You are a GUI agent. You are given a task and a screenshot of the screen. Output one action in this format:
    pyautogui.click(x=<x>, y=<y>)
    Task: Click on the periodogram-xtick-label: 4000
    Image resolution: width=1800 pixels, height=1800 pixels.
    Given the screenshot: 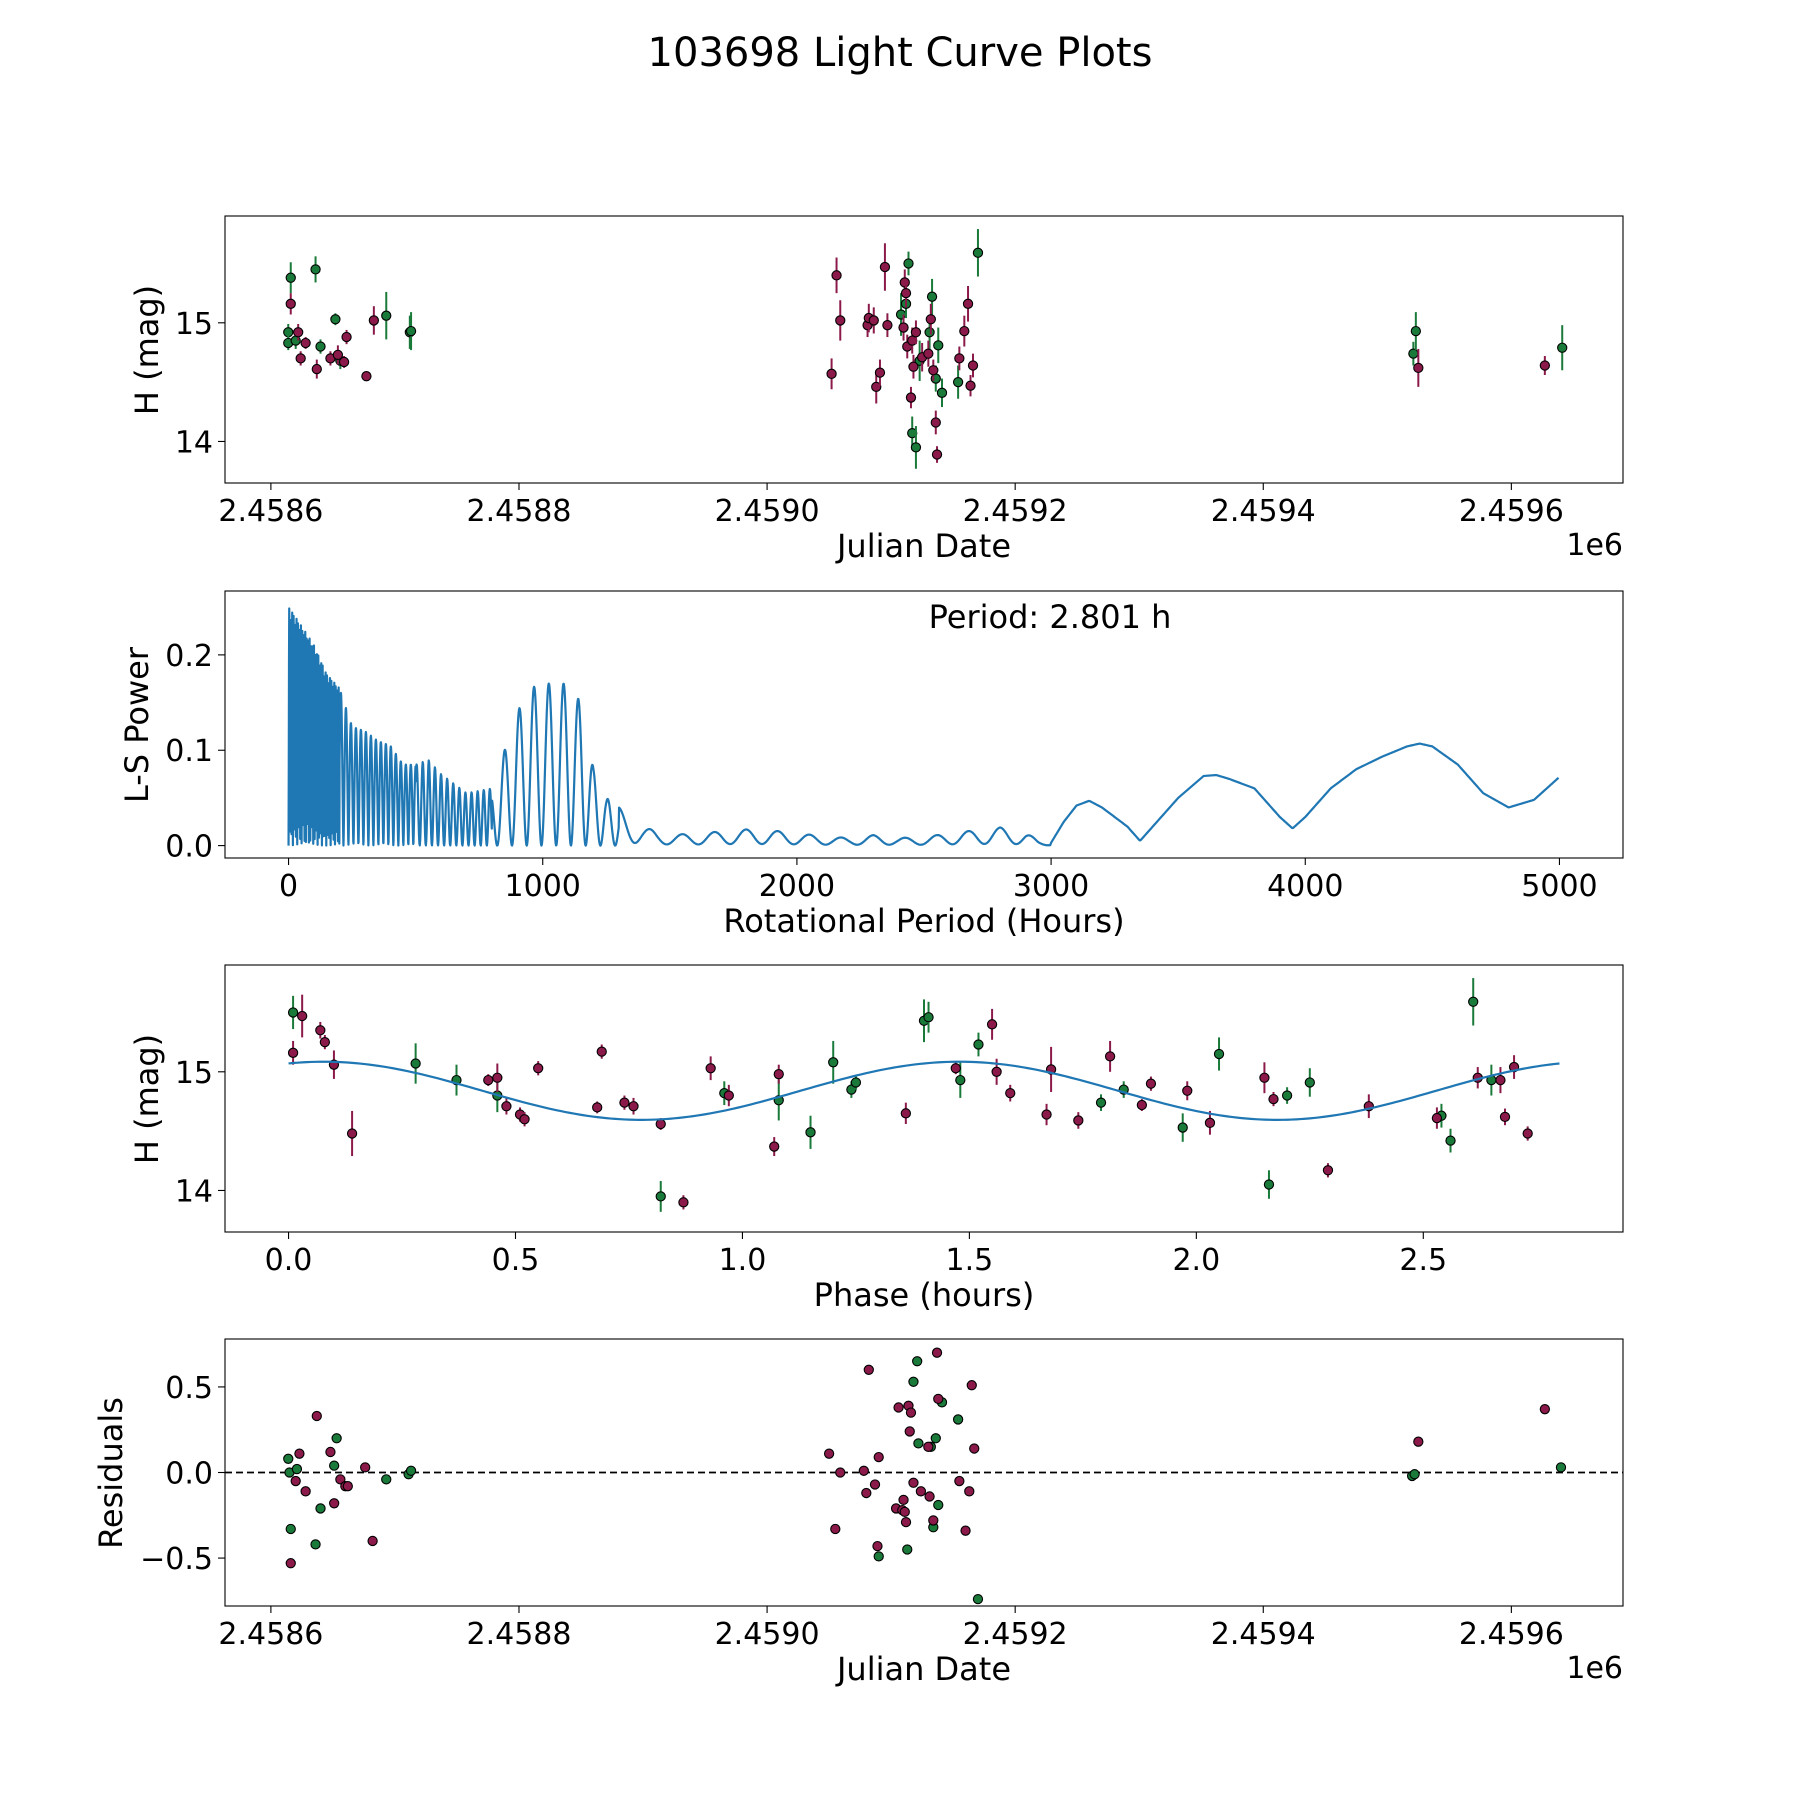 What is the action you would take?
    pyautogui.click(x=1305, y=886)
    